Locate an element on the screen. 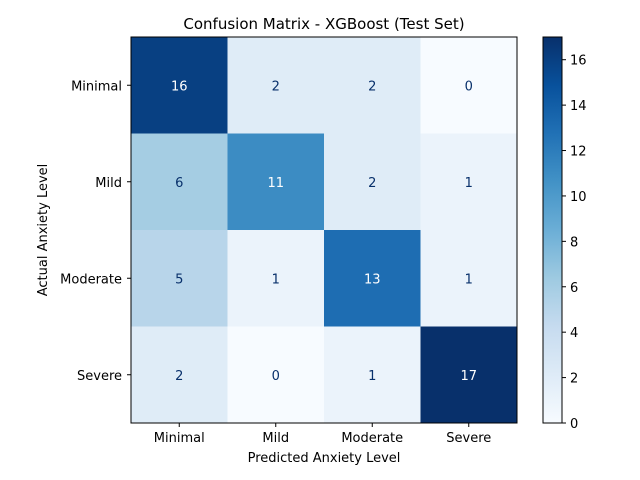 Image resolution: width=640 pixels, height=480 pixels. x-tick-label: Mild is located at coordinates (275, 438).